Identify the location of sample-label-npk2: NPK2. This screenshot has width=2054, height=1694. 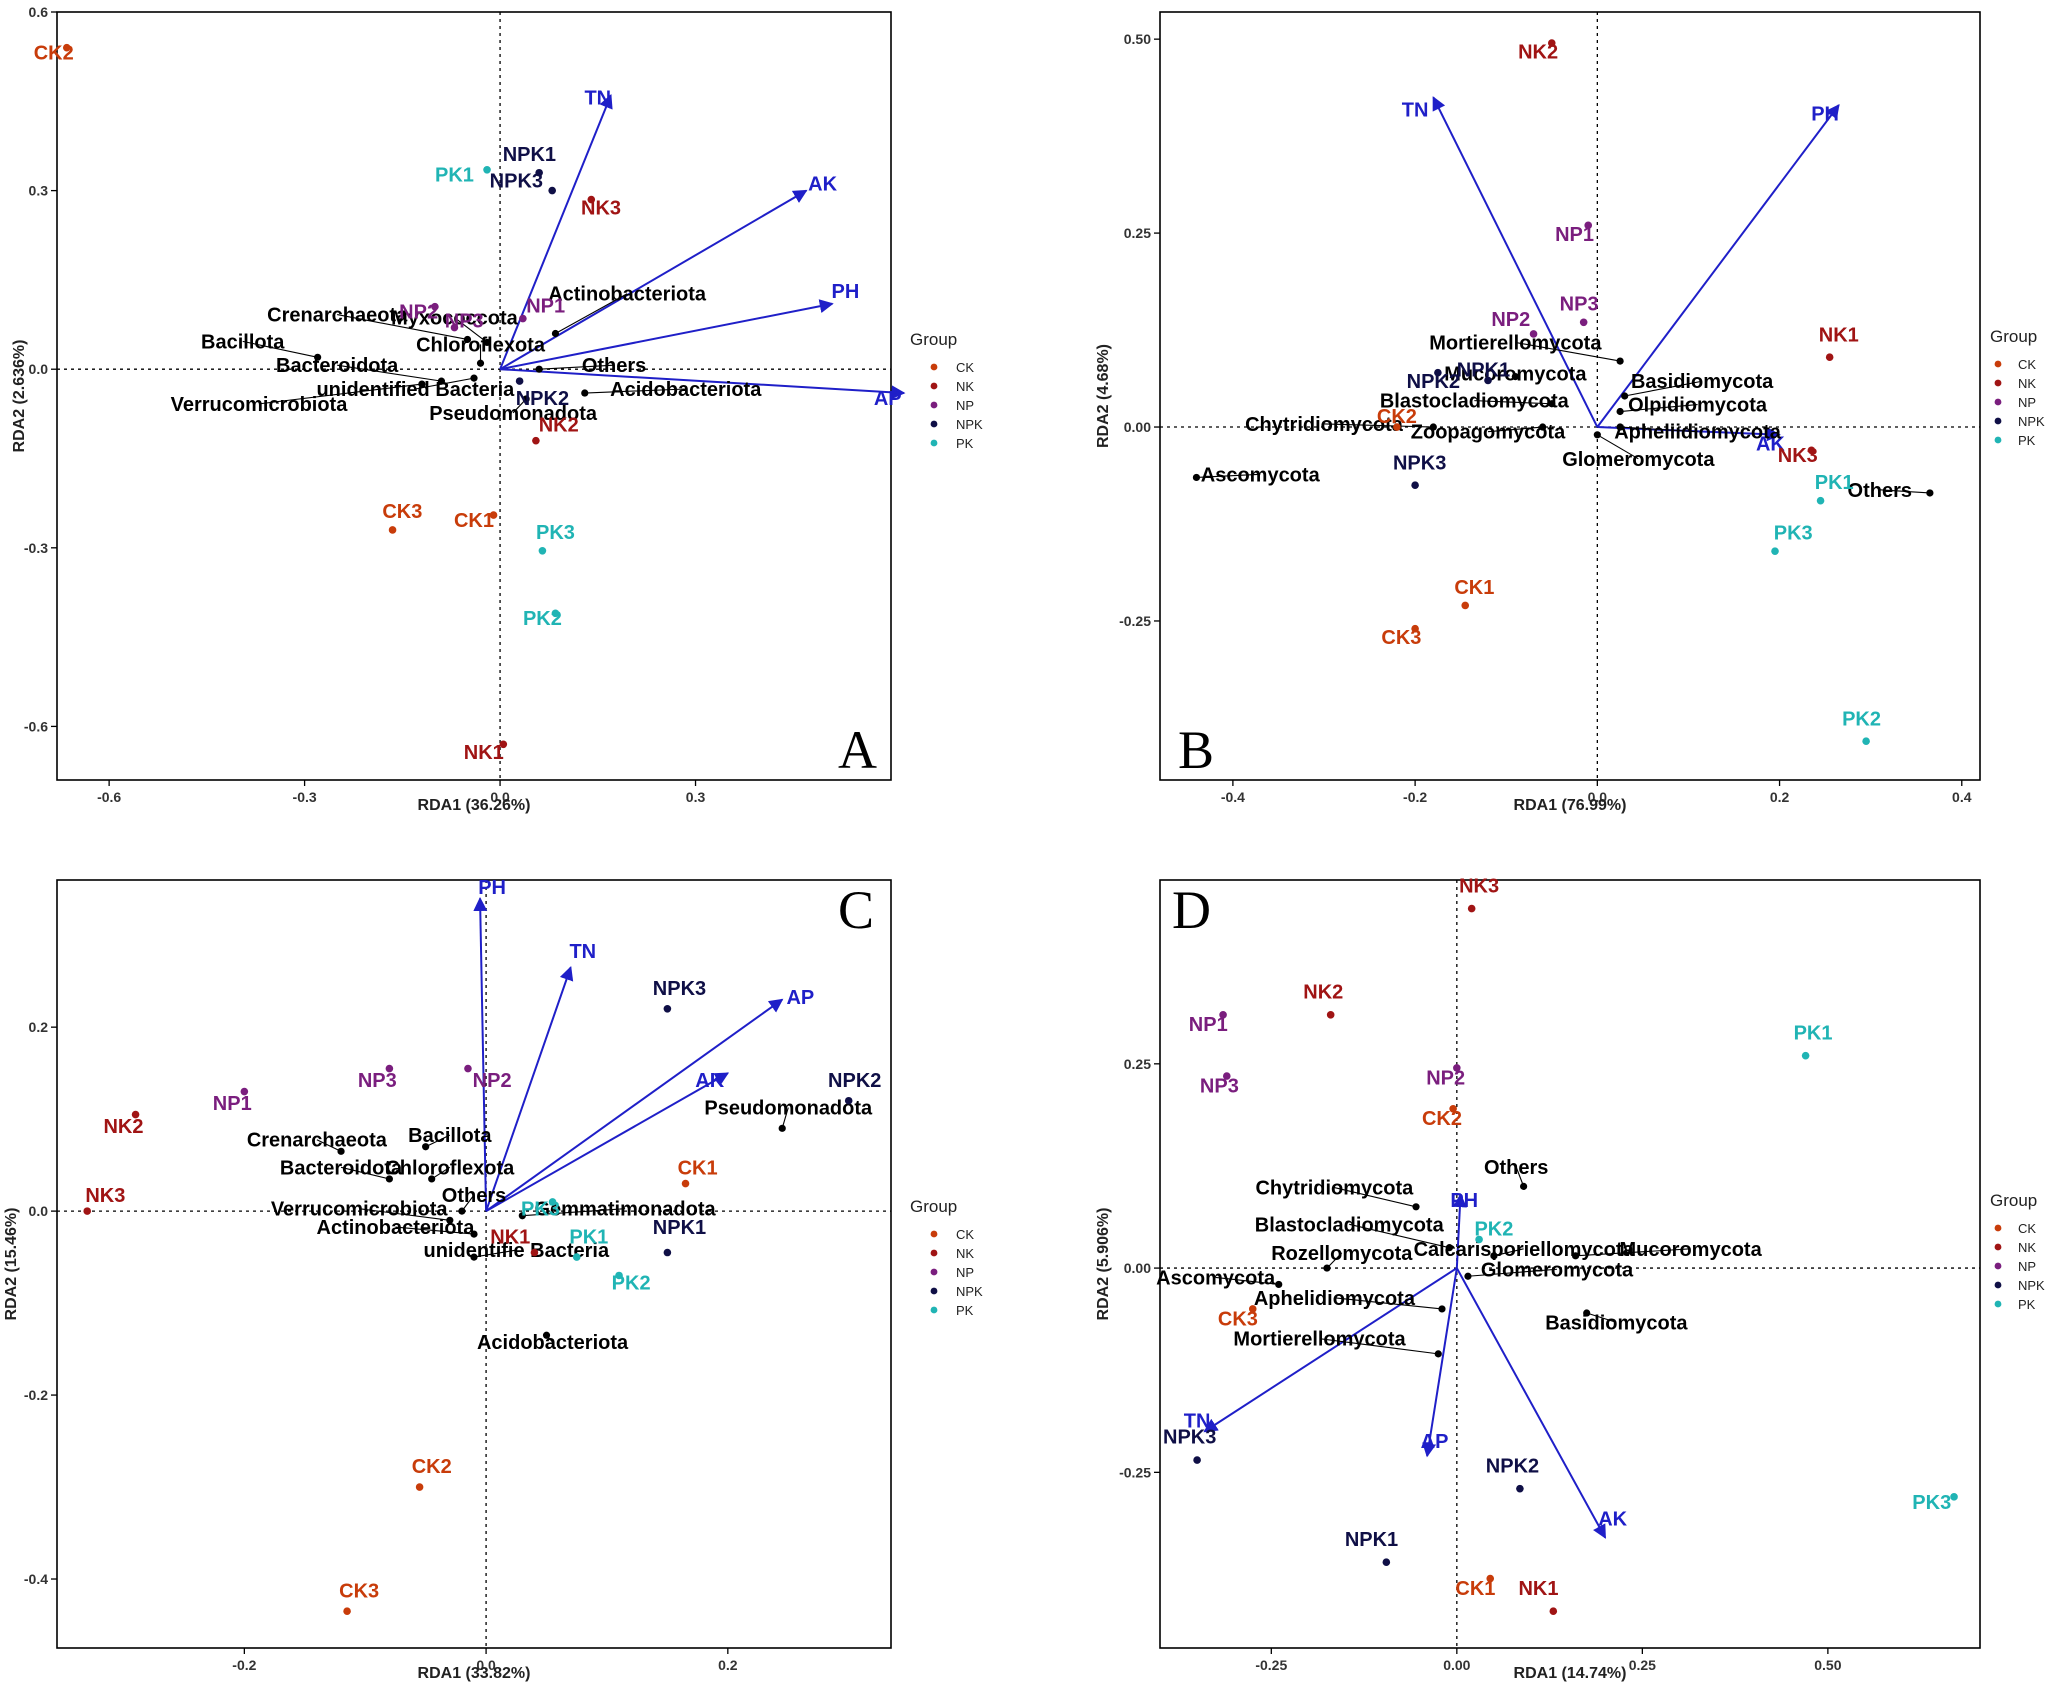
(1512, 1466).